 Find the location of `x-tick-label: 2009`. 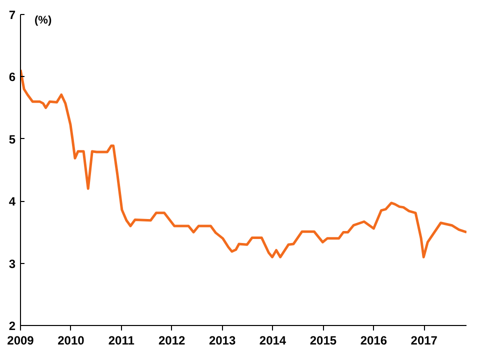

x-tick-label: 2009 is located at coordinates (20, 341).